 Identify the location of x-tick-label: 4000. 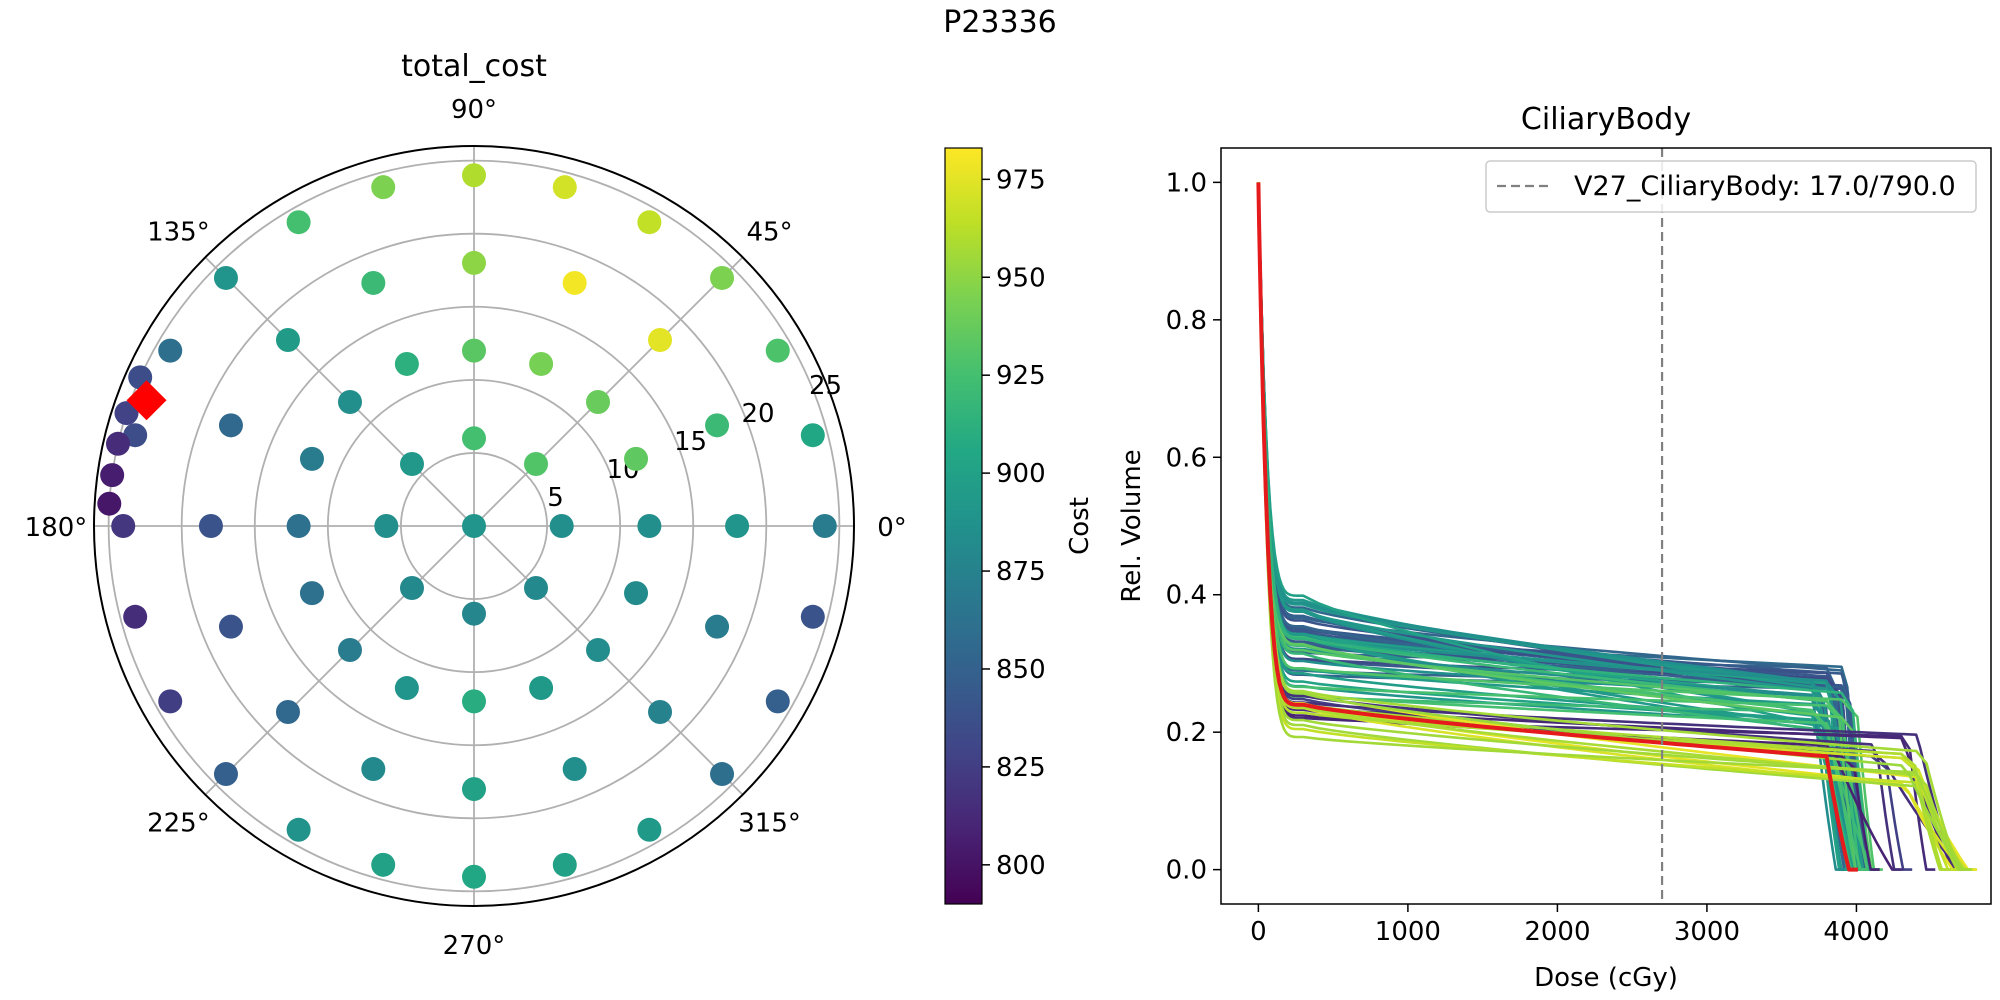
(1856, 932).